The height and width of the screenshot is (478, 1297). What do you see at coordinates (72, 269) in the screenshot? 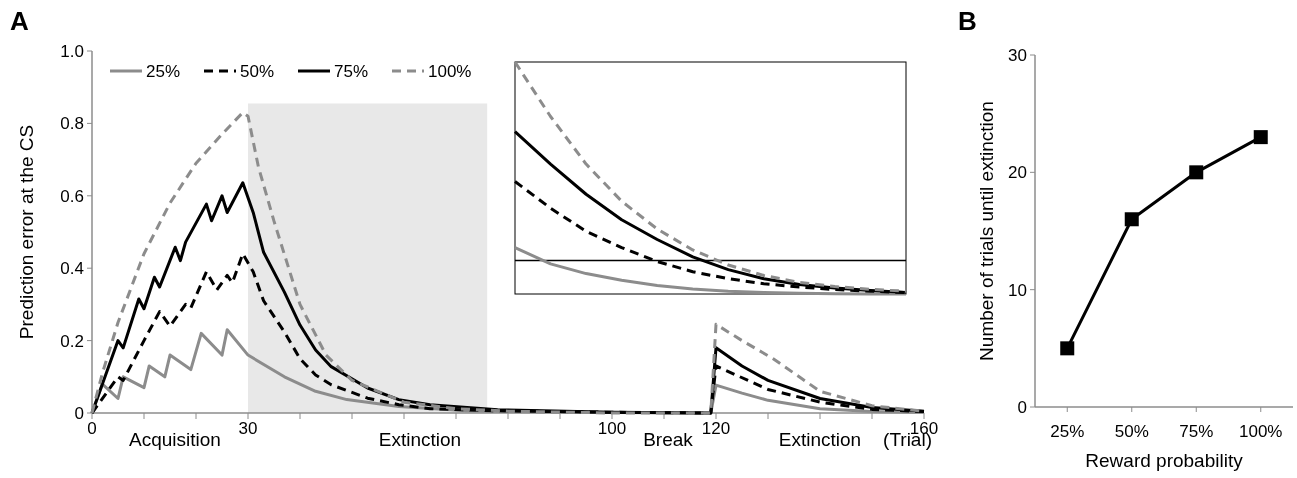
I see `y-tick-label: 0.4` at bounding box center [72, 269].